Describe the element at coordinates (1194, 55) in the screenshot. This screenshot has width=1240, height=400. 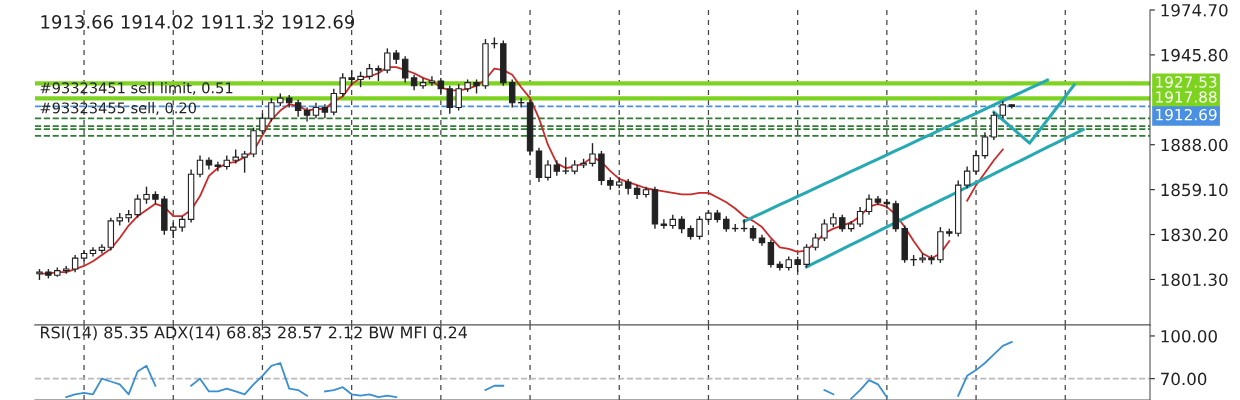
I see `y-tick-label: 1945.80` at that location.